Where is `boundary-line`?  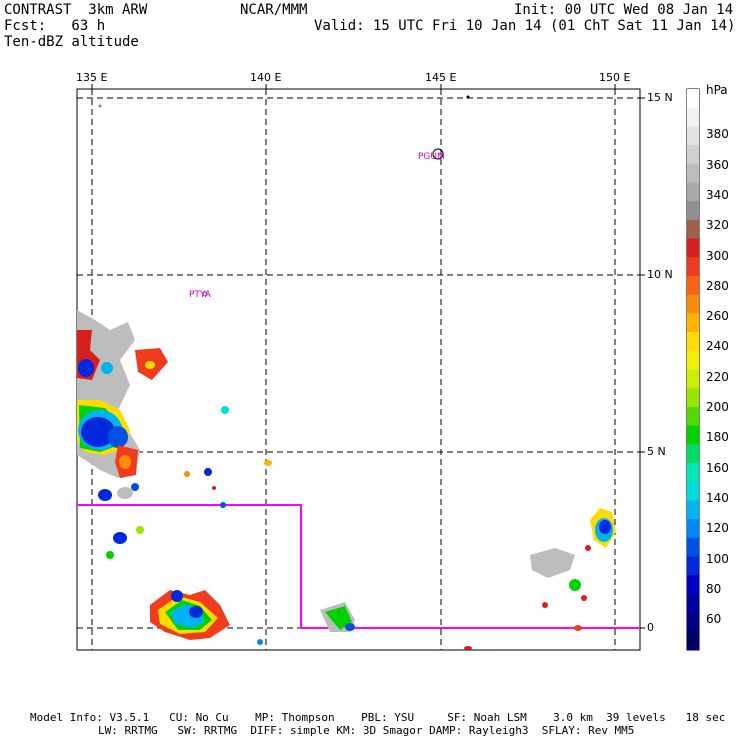 boundary-line is located at coordinates (358, 566).